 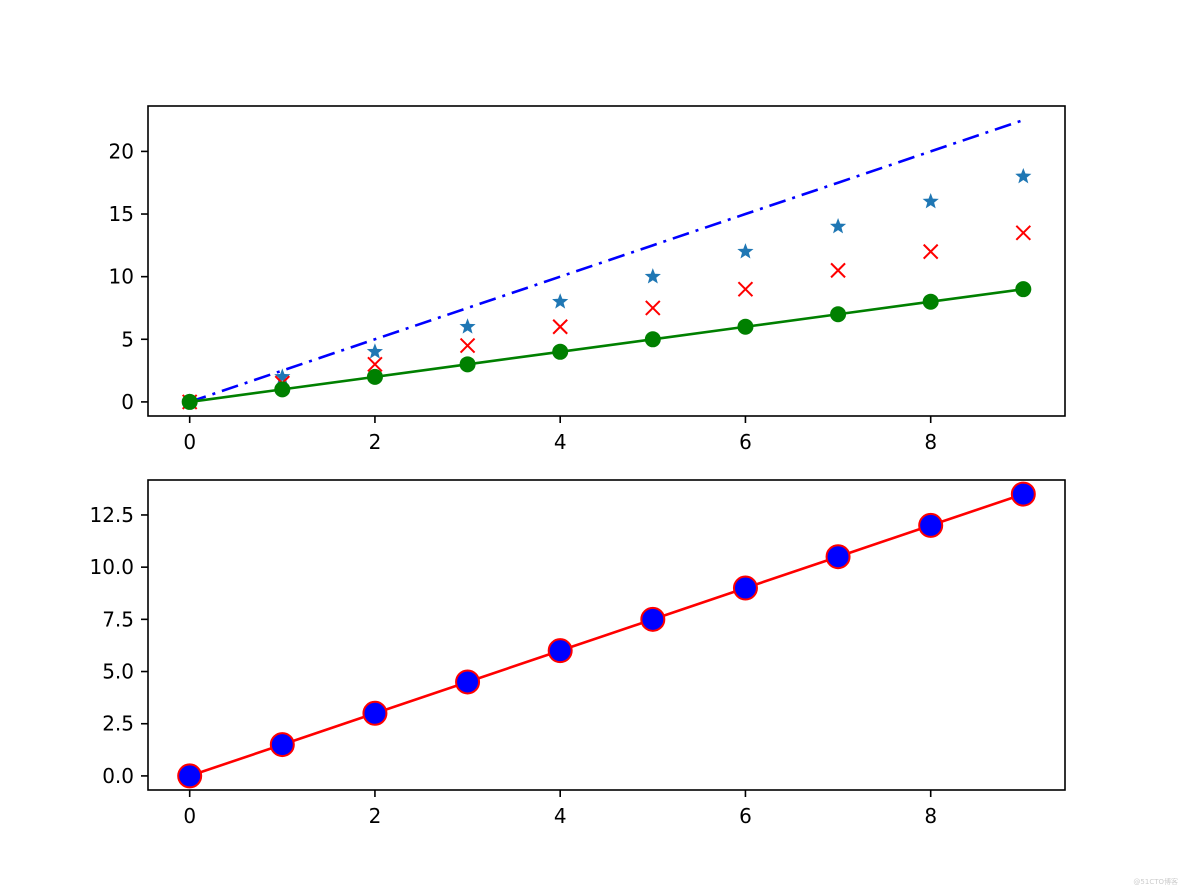 What do you see at coordinates (121, 214) in the screenshot?
I see `y-tick-label: 15` at bounding box center [121, 214].